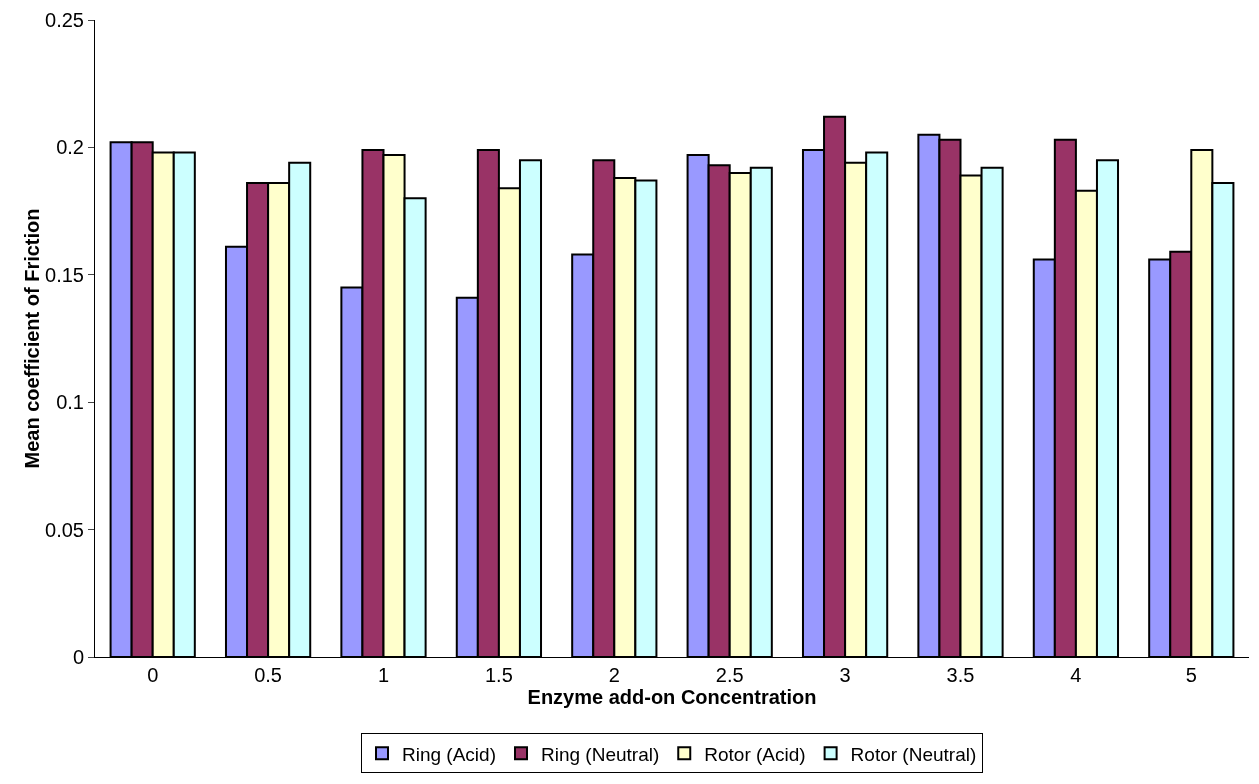  Describe the element at coordinates (913, 754) in the screenshot. I see `legend-label: Rotor (Neutral)` at that location.